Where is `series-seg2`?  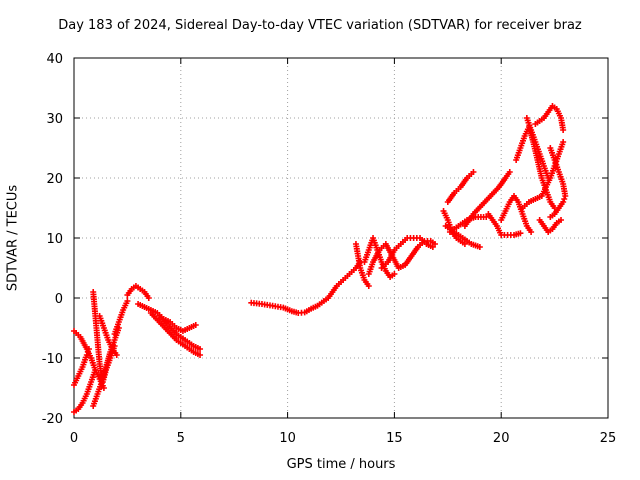
series-seg2 is located at coordinates (81, 367).